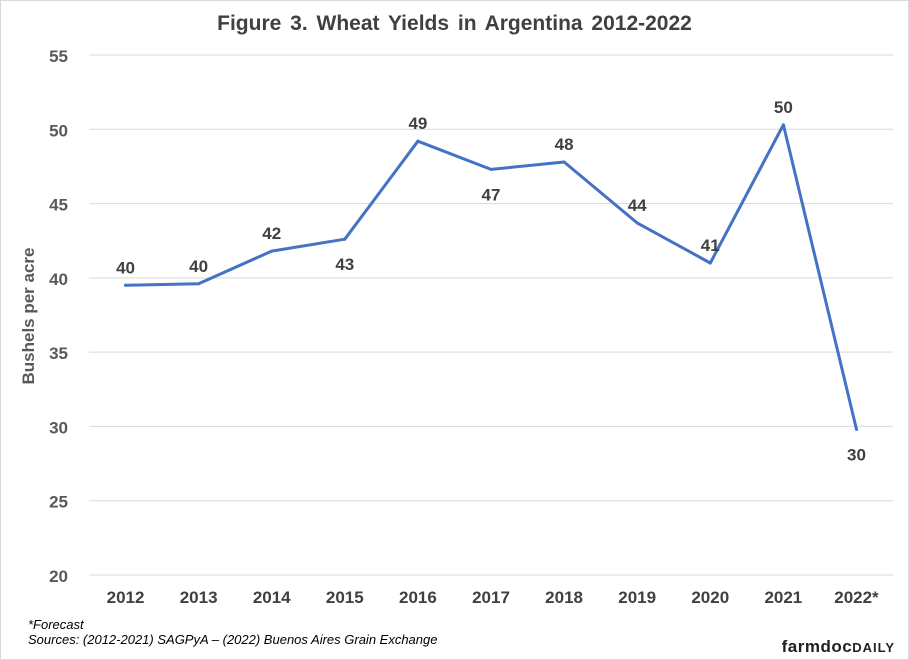 The width and height of the screenshot is (909, 660). I want to click on data-label: 49, so click(417, 123).